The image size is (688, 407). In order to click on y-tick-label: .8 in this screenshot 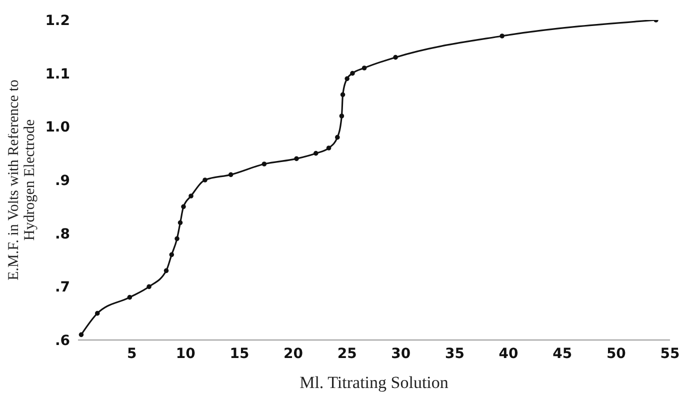, I will do `click(62, 234)`.